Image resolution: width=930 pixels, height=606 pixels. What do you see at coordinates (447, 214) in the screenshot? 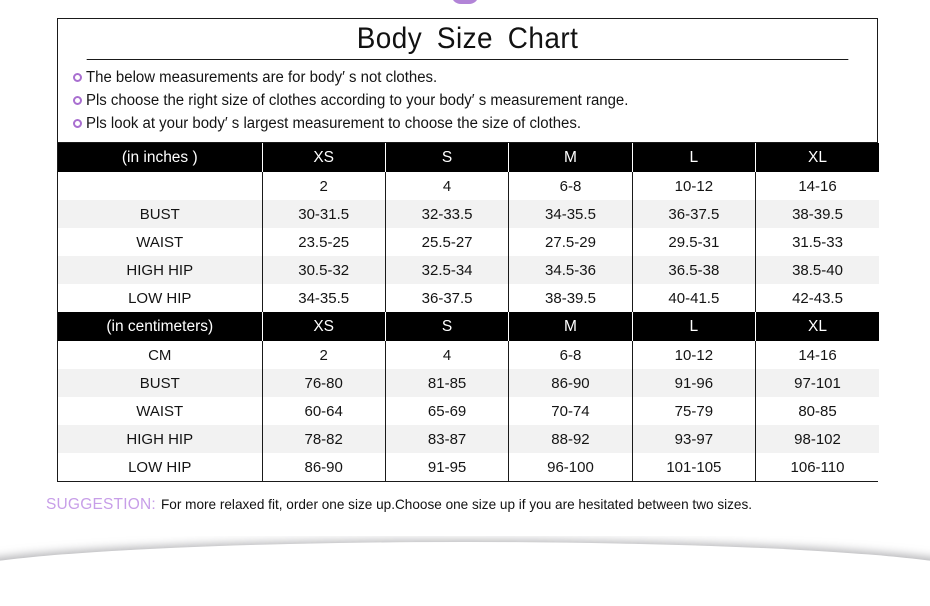
I see `cell-s: 32-33.5` at bounding box center [447, 214].